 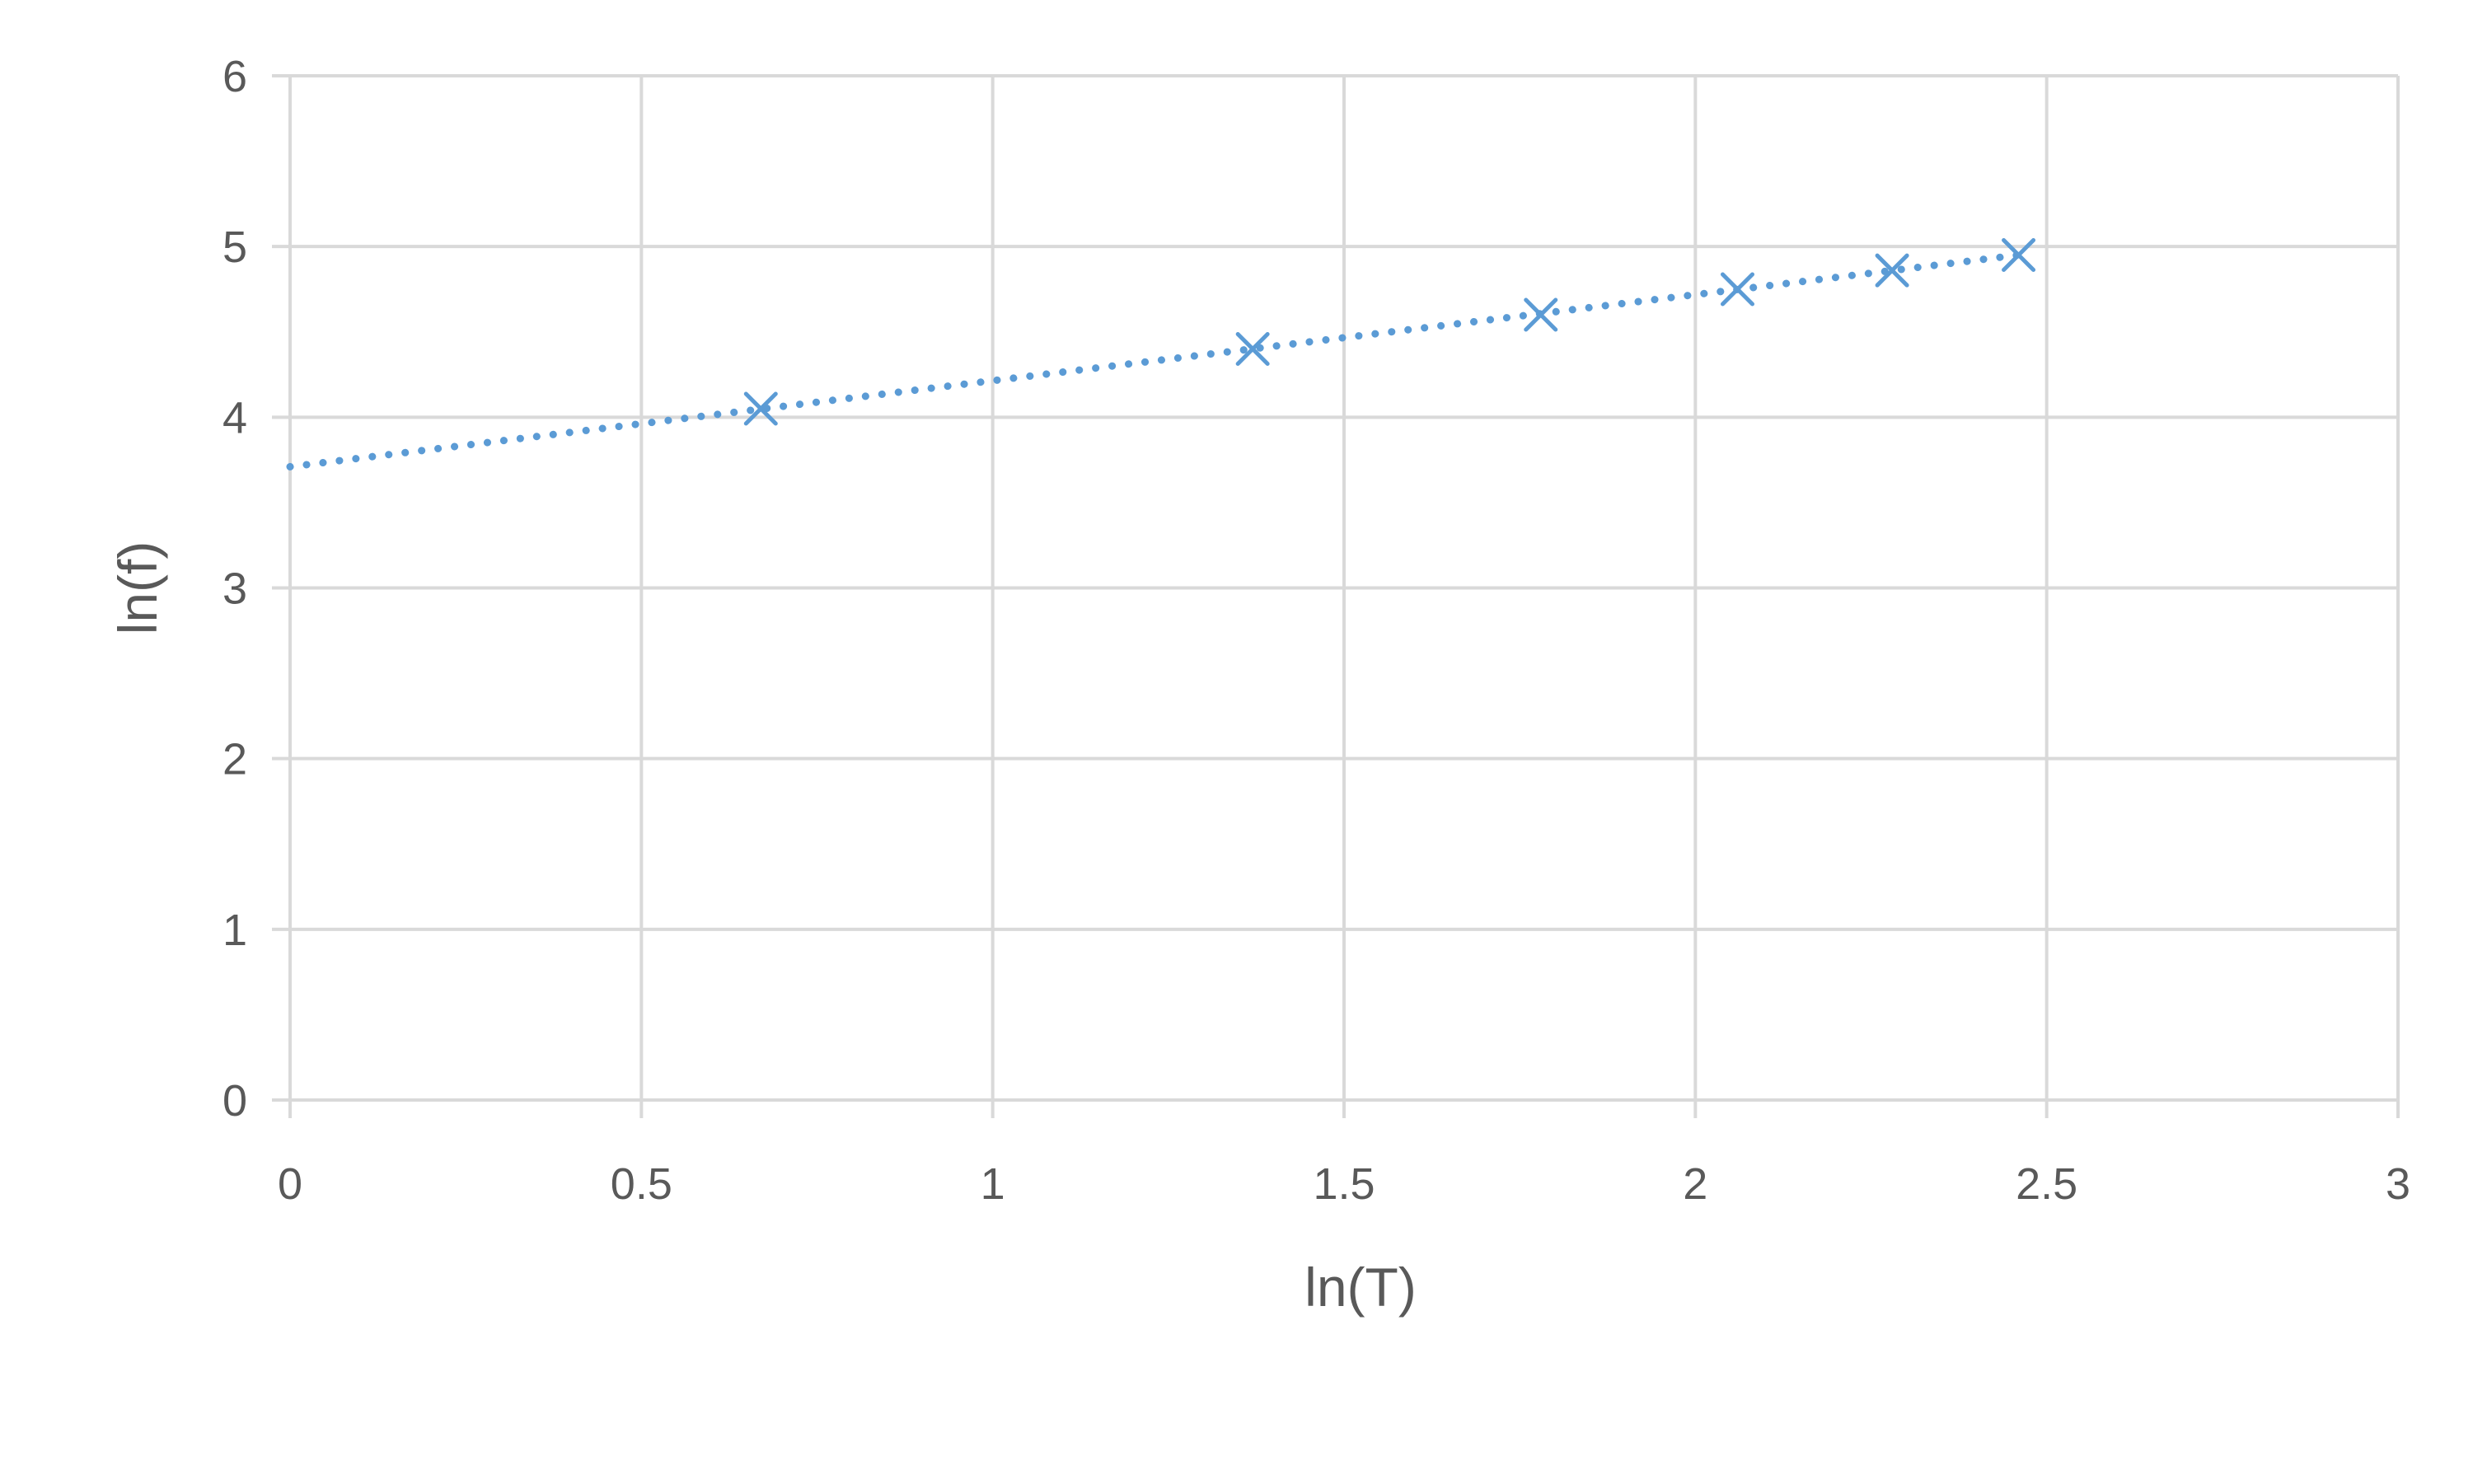 I want to click on x-tick-label: 1.5, so click(x=1344, y=1184).